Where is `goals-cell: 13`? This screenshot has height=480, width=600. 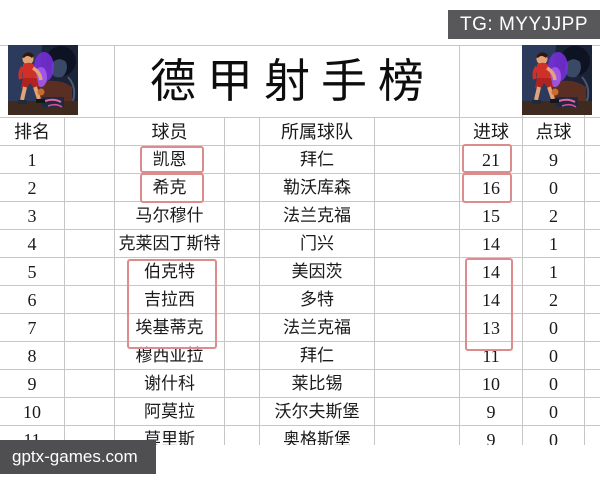
goals-cell: 13 is located at coordinates (491, 328).